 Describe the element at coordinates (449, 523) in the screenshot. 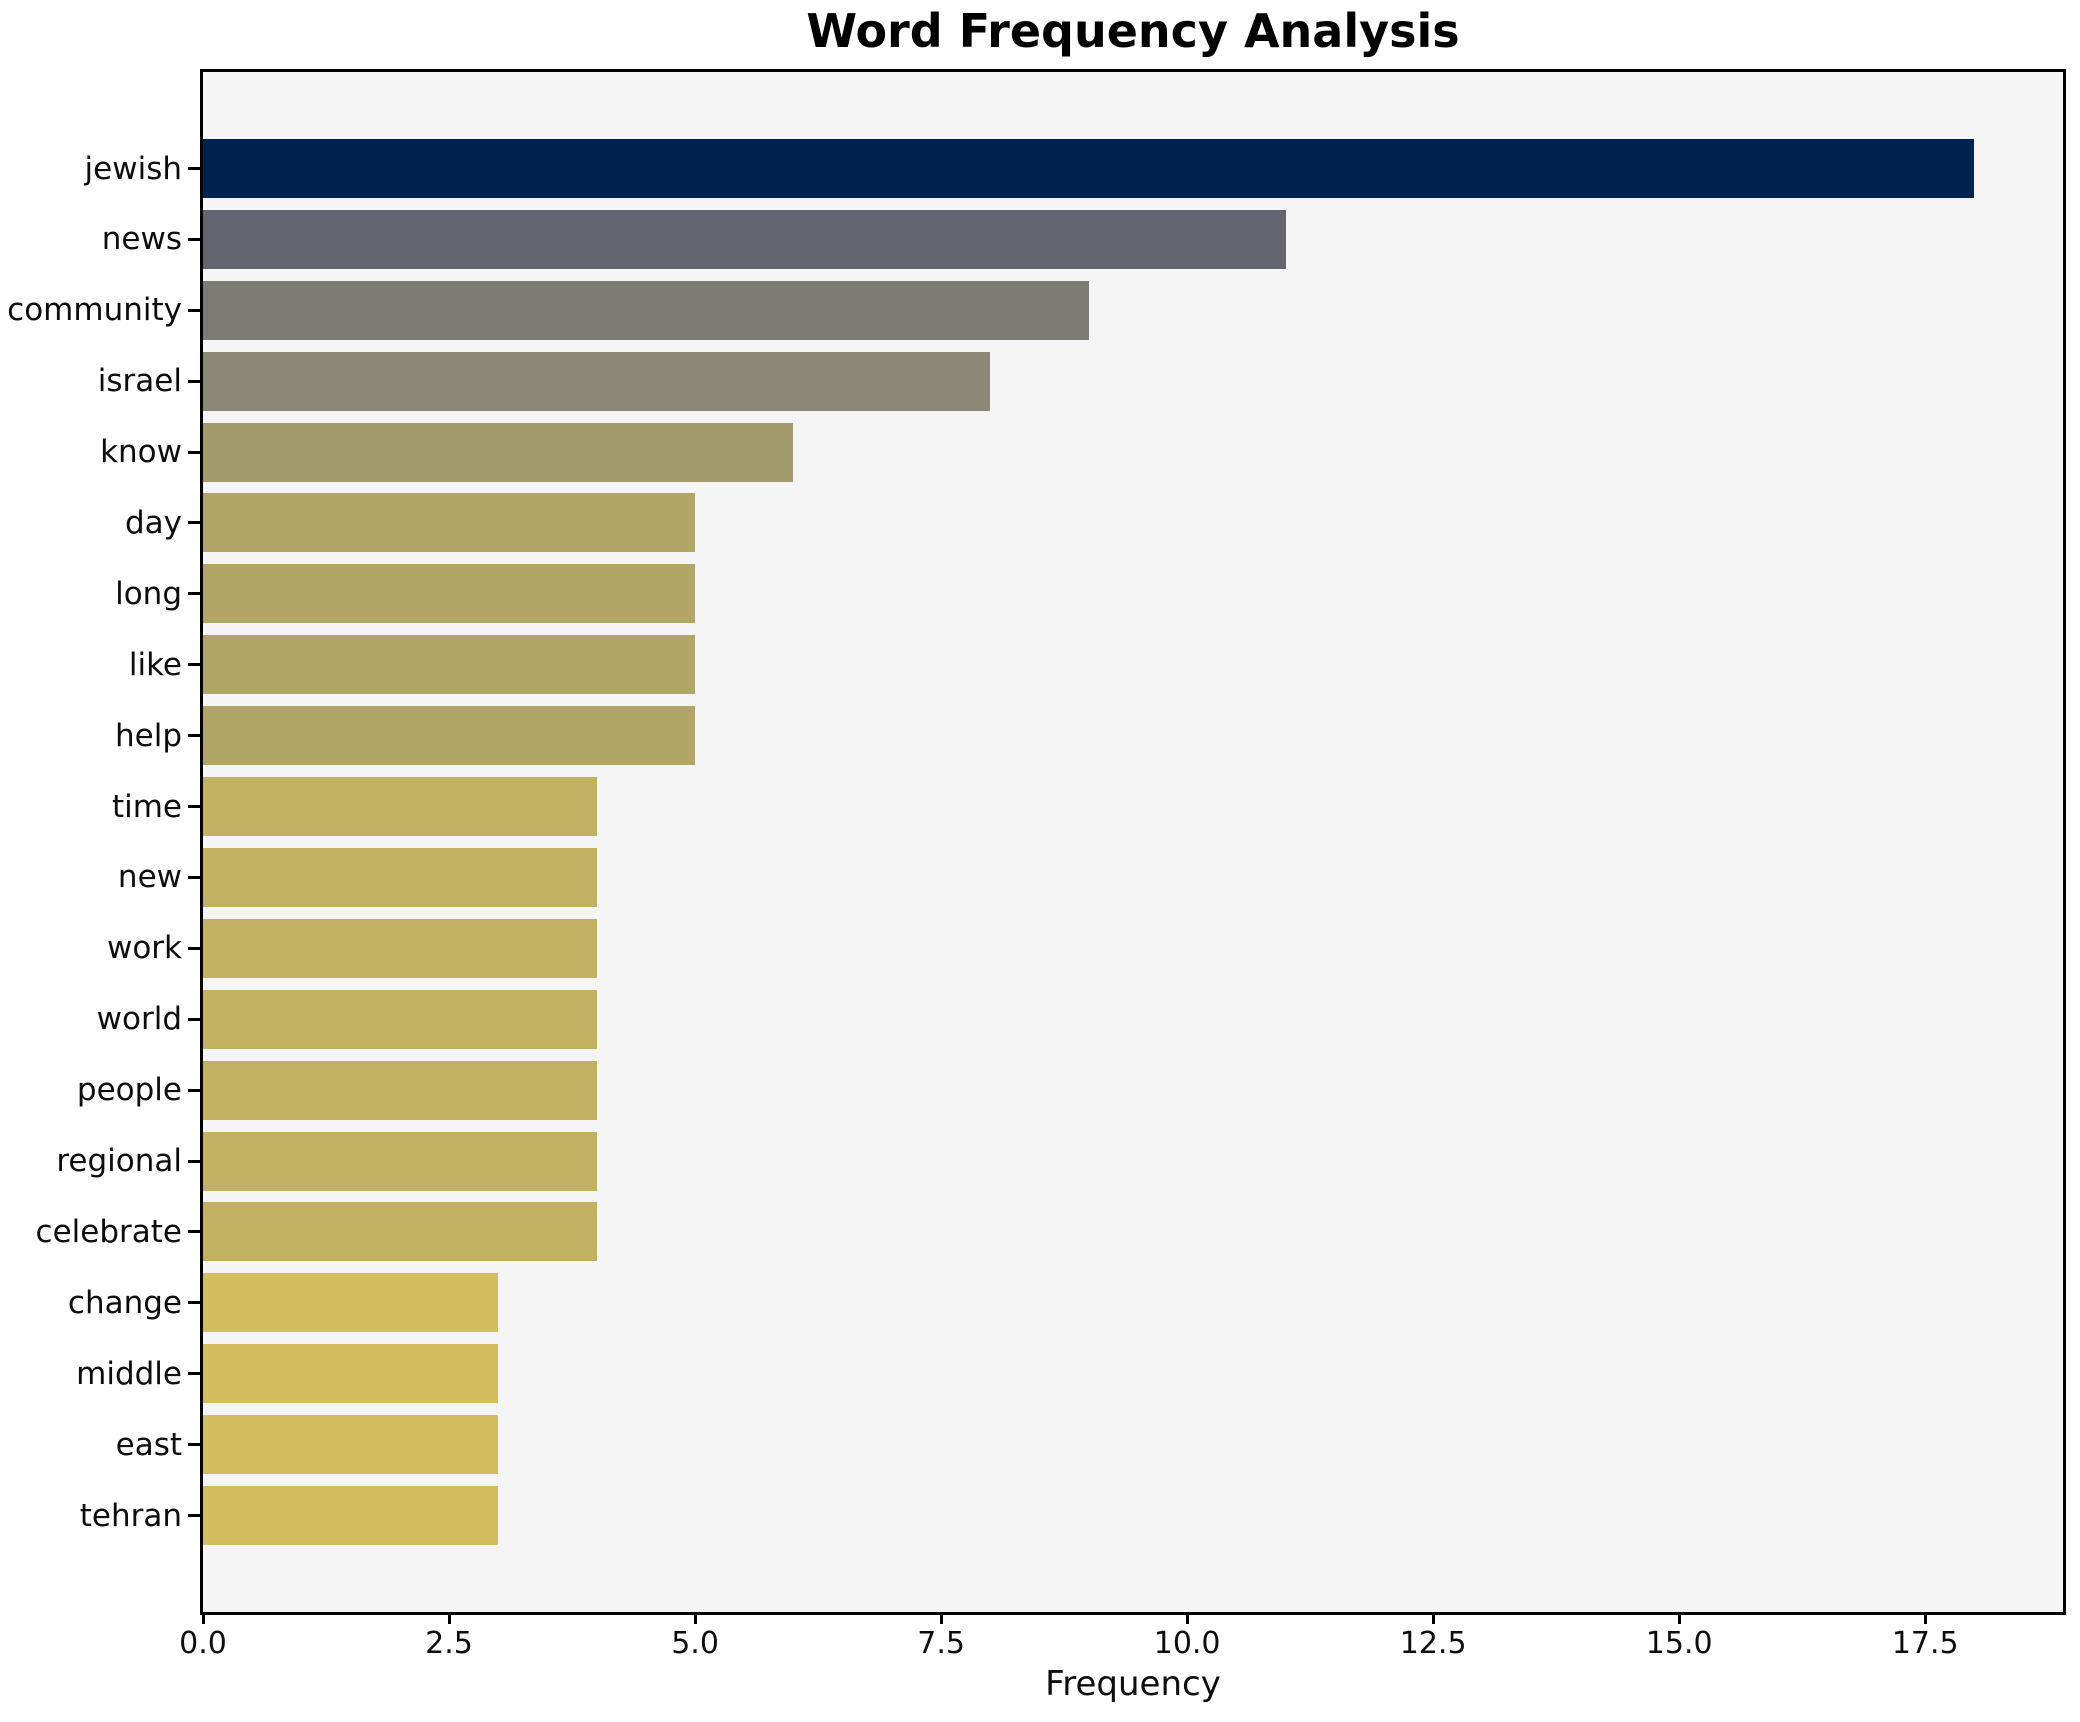

I see `bar-day` at that location.